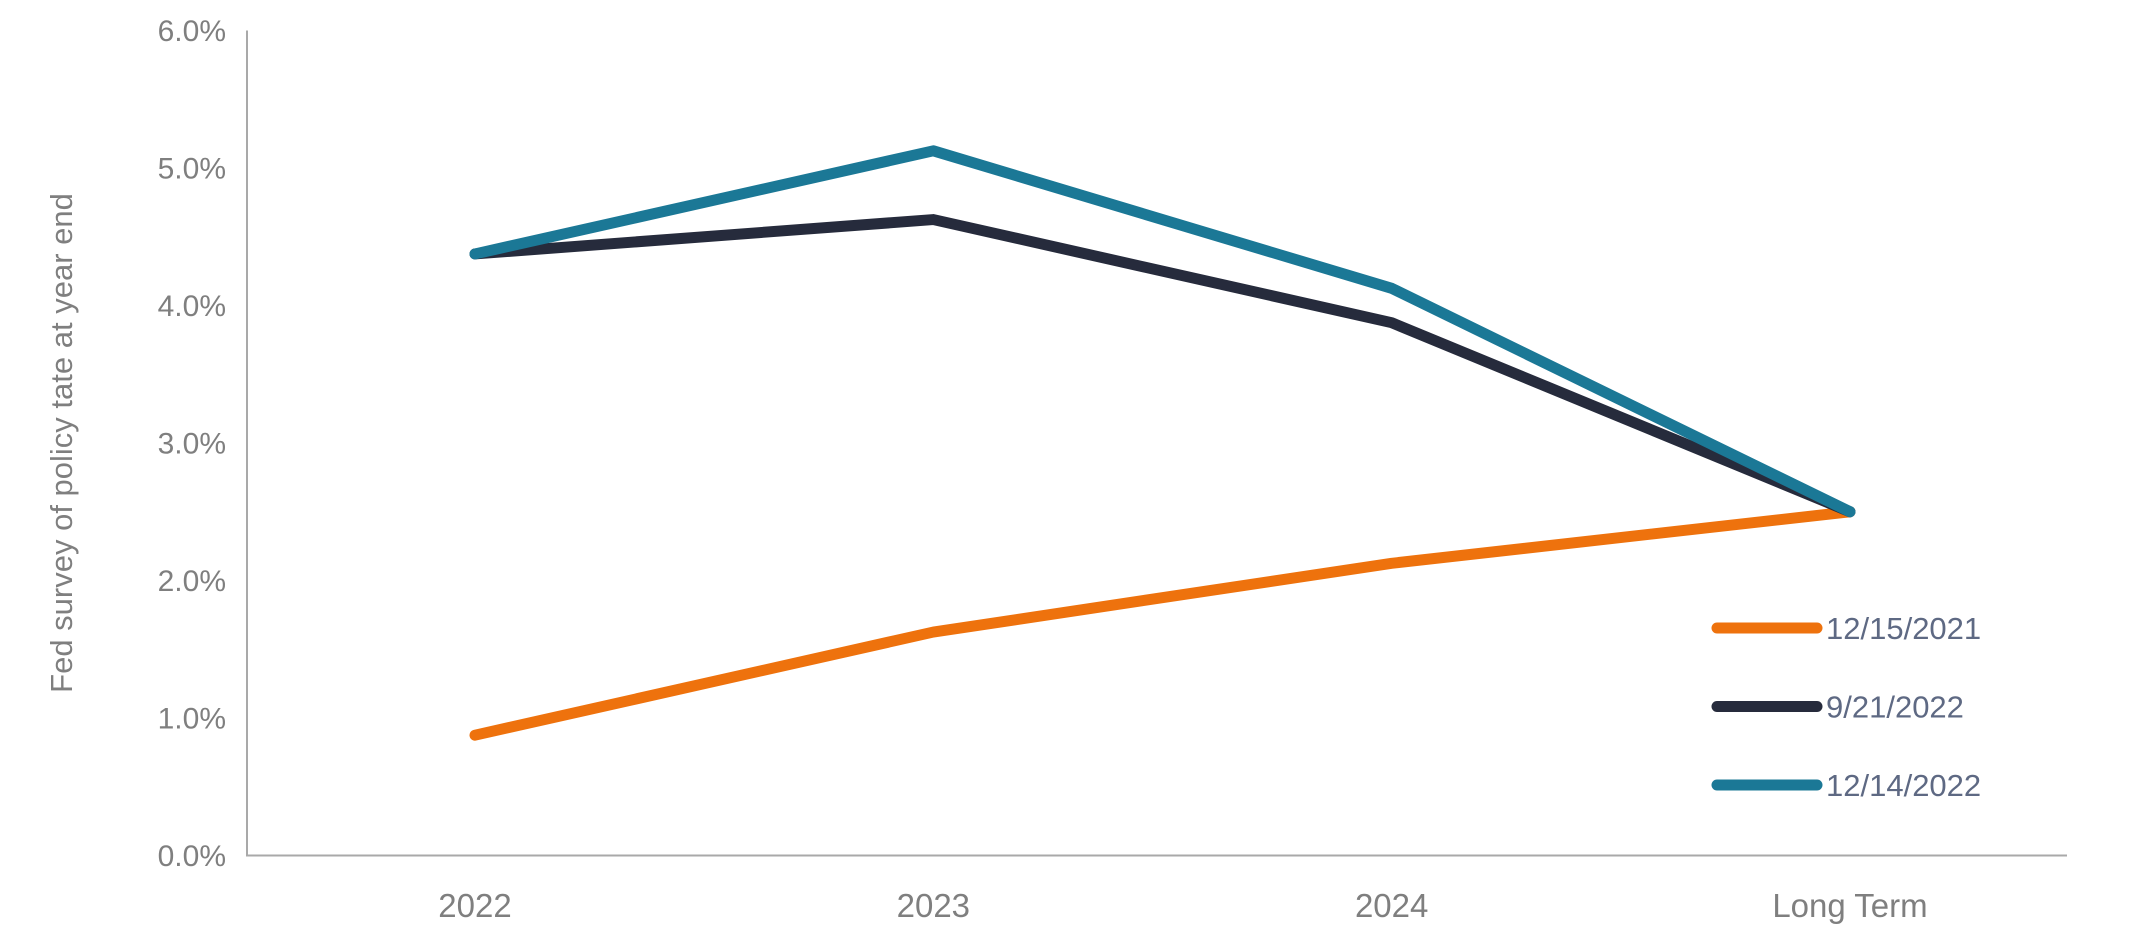 This screenshot has width=2145, height=947. Describe the element at coordinates (192, 31) in the screenshot. I see `y-tick-label: 6.0%` at that location.